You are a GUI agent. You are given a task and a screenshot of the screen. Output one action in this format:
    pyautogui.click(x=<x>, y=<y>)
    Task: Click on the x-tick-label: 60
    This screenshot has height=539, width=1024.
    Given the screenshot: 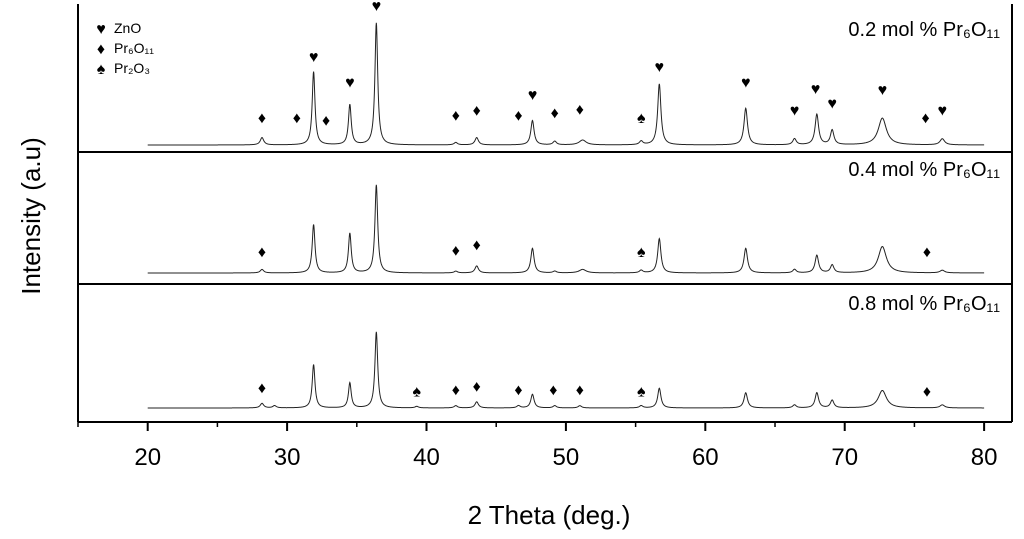 What is the action you would take?
    pyautogui.click(x=705, y=457)
    